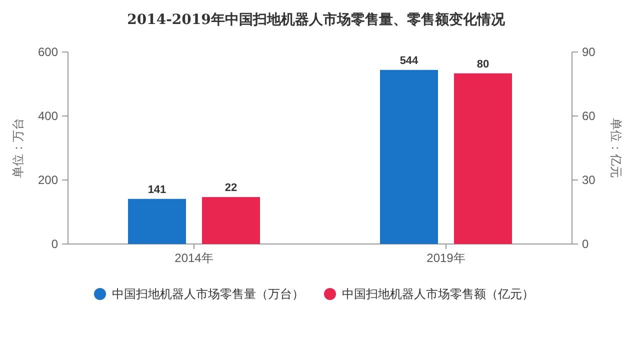  I want to click on data-label: 544, so click(410, 60).